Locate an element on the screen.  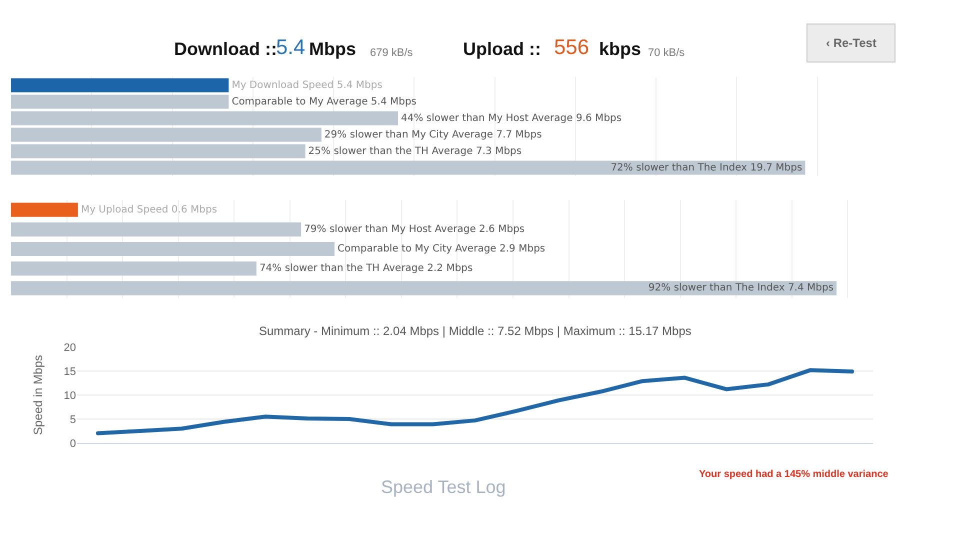
text: Your speed had a 145% middle variance is located at coordinates (794, 474).